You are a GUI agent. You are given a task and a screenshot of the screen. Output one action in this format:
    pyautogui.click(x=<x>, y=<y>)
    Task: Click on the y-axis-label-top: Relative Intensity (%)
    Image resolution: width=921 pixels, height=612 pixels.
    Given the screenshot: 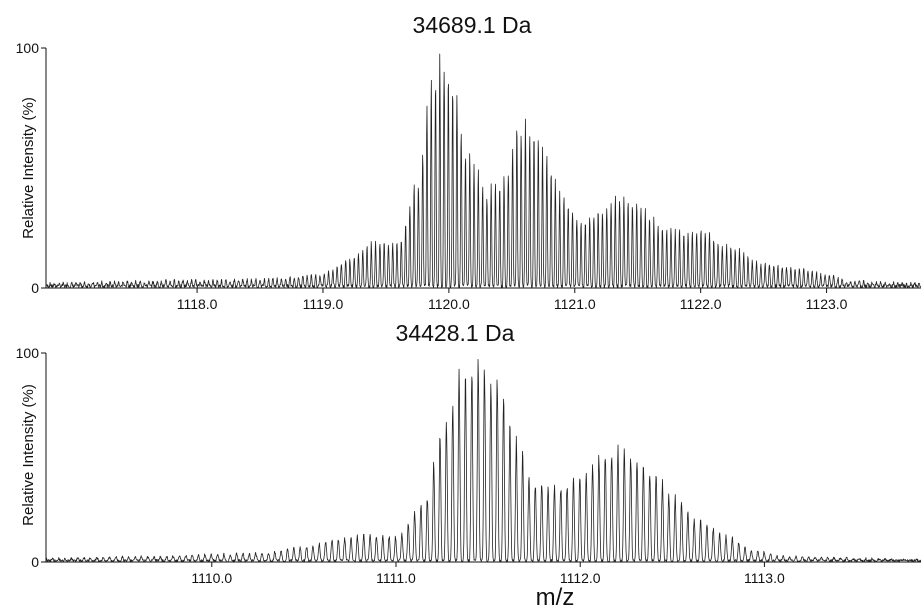 What is the action you would take?
    pyautogui.click(x=28, y=168)
    